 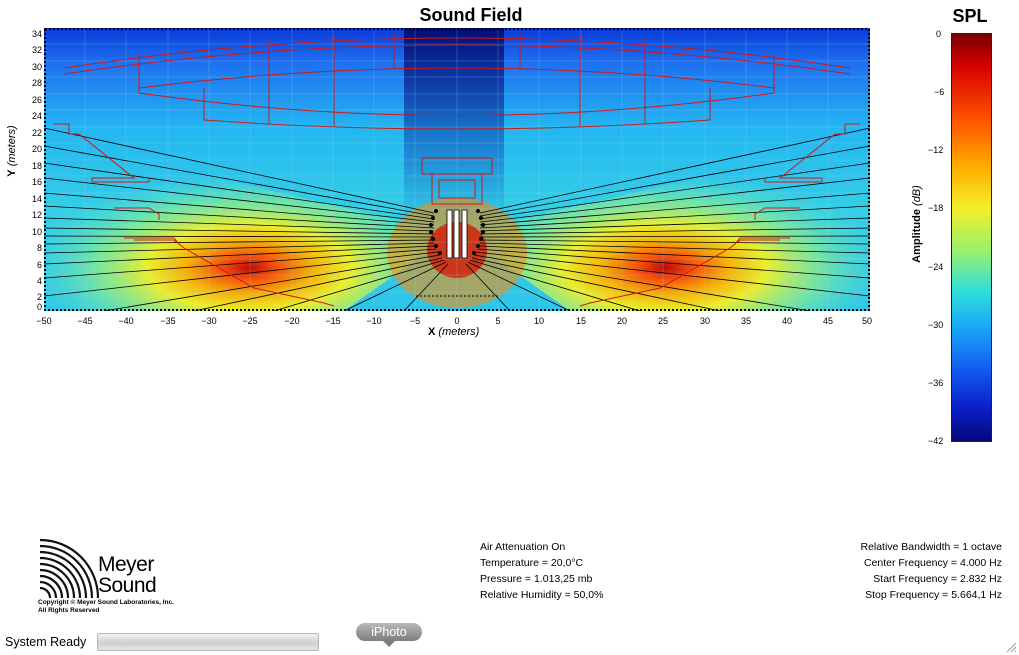 I want to click on y-tick: 20, so click(x=36, y=149).